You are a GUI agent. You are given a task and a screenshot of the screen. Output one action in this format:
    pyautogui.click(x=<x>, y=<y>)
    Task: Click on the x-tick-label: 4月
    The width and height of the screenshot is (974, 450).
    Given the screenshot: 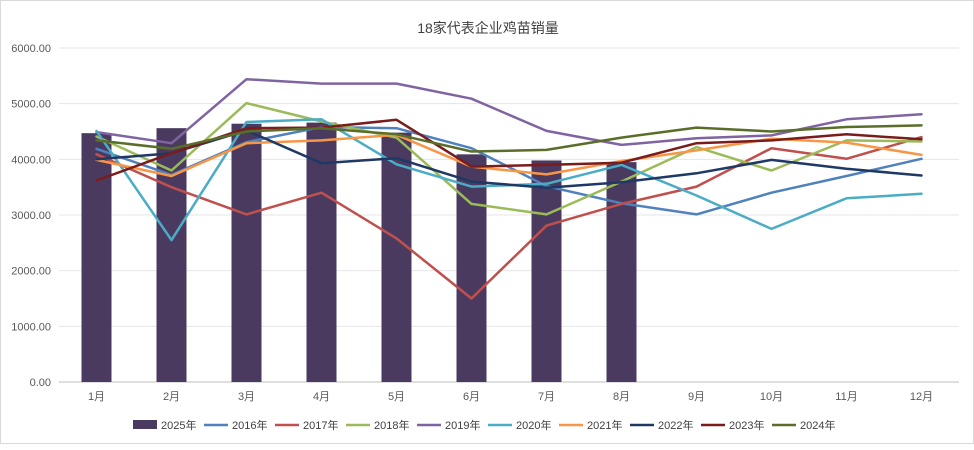 What is the action you would take?
    pyautogui.click(x=321, y=397)
    